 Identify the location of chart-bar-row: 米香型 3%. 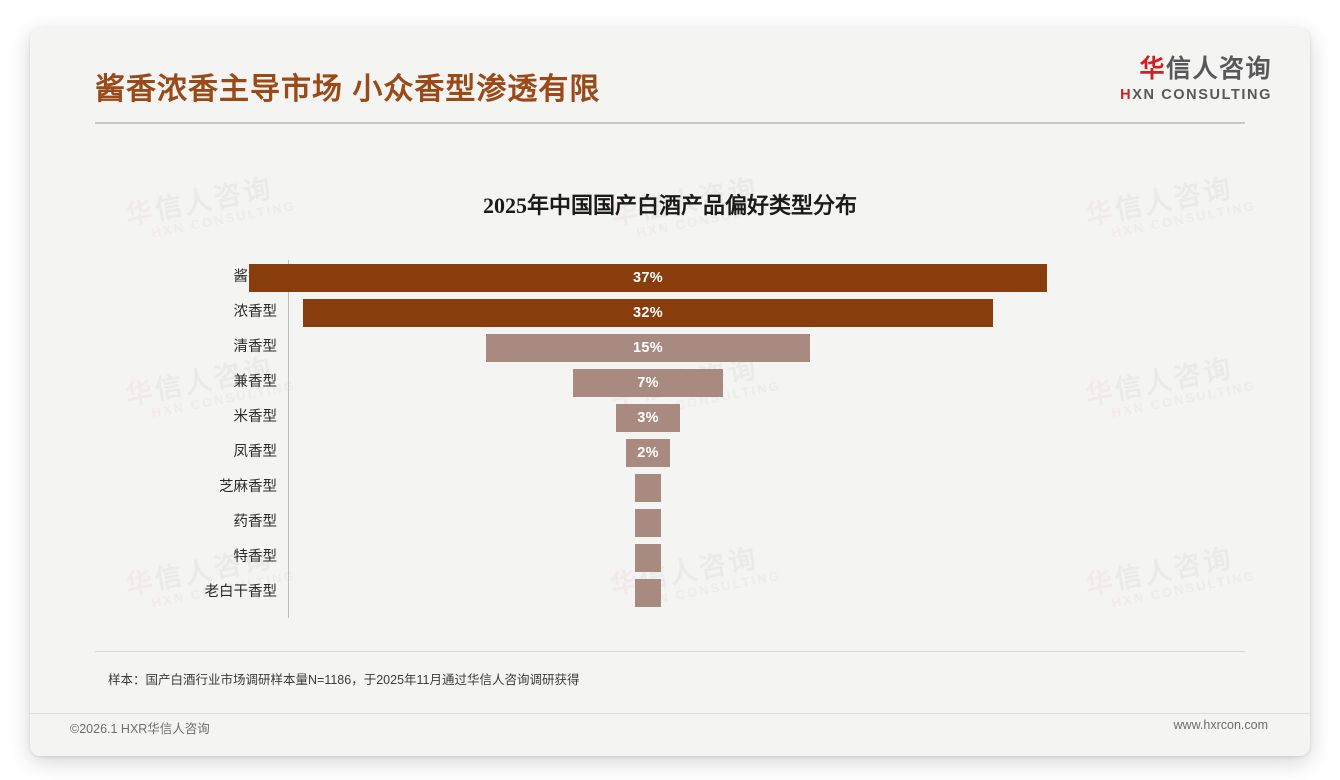
(670, 417).